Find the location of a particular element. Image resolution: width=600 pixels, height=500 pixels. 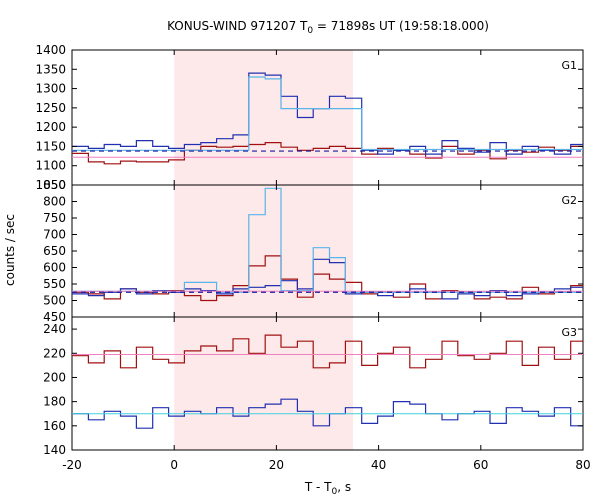

y-tick-label: 220 is located at coordinates (54, 353).